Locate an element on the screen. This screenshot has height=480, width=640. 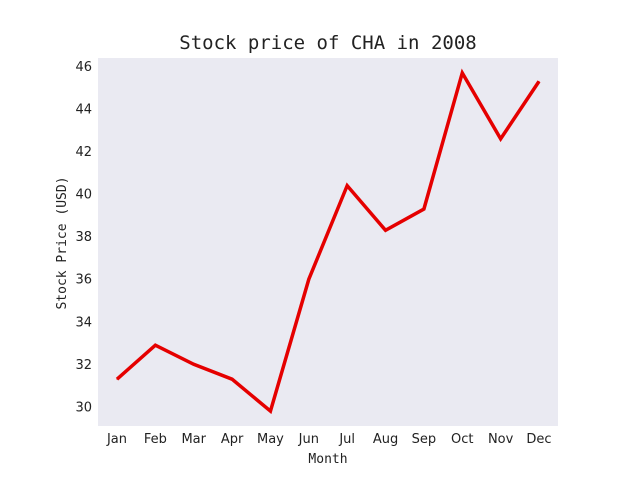
y-tick-label: 34 is located at coordinates (83, 322).